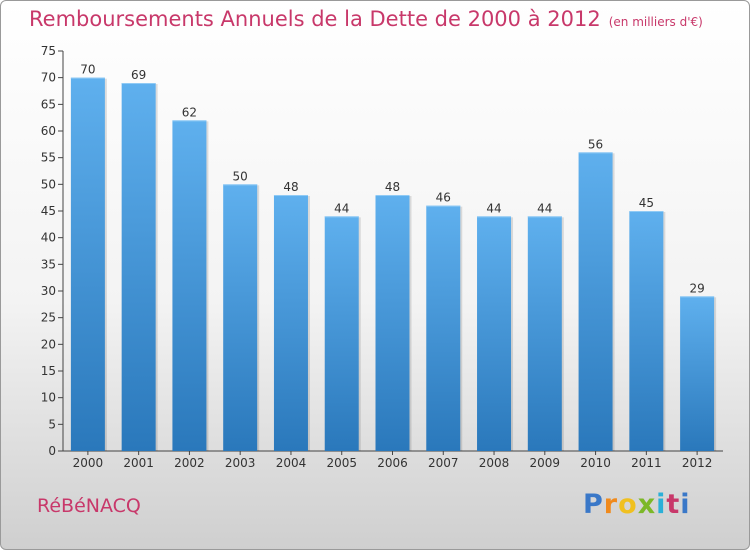 This screenshot has height=550, width=750. What do you see at coordinates (52, 424) in the screenshot?
I see `y-tick-label: 5` at bounding box center [52, 424].